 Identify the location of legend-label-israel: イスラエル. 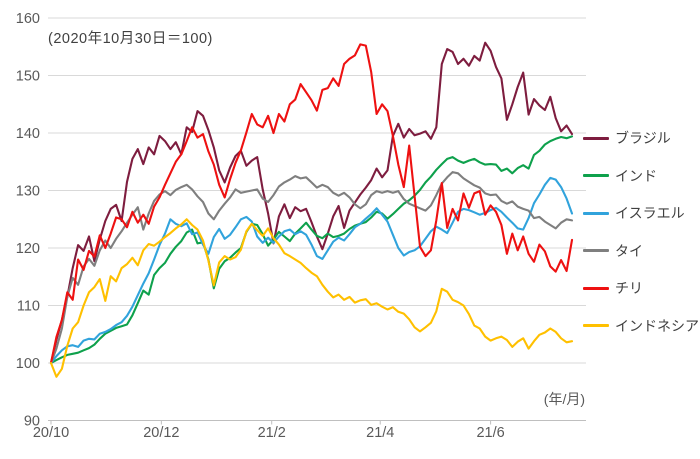
(650, 213).